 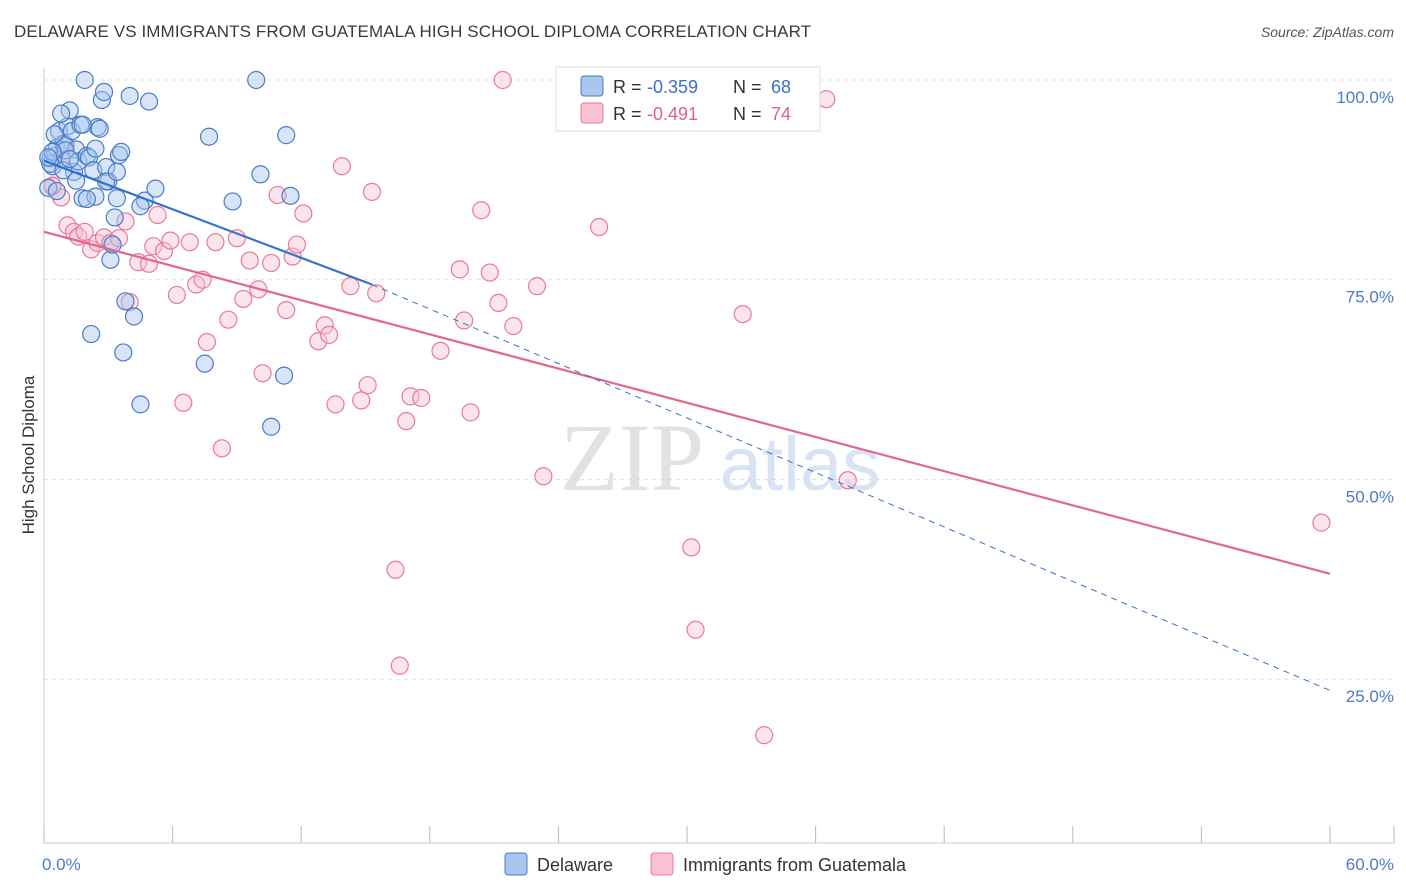 What do you see at coordinates (1370, 297) in the screenshot?
I see `y-tick-label-75: 75.0%` at bounding box center [1370, 297].